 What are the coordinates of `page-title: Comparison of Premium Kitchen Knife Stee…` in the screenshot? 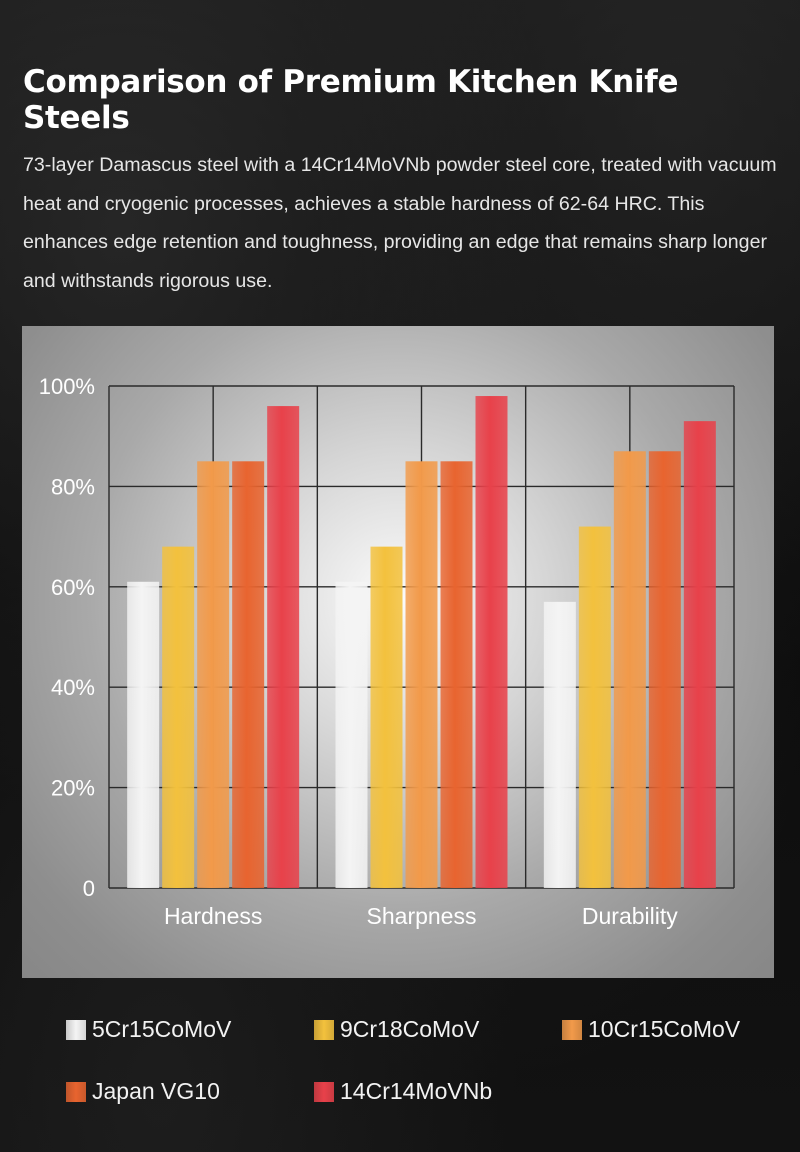 It's located at (351, 100).